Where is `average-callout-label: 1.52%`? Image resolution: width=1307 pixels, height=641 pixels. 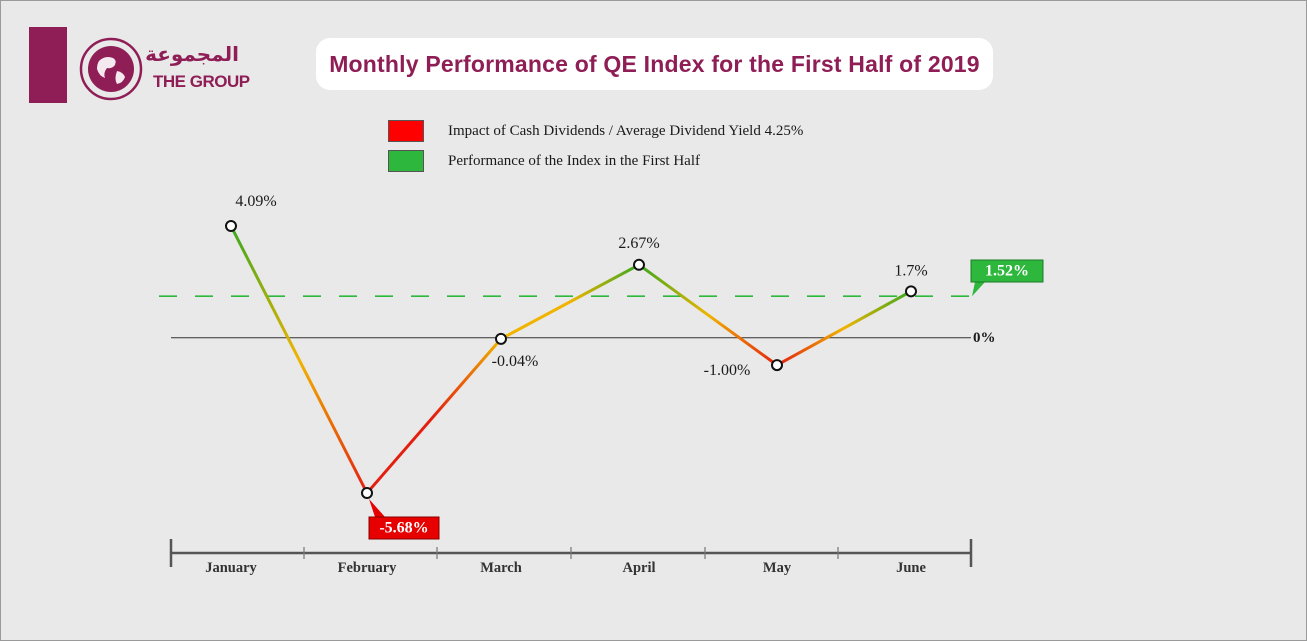 average-callout-label: 1.52% is located at coordinates (1007, 271).